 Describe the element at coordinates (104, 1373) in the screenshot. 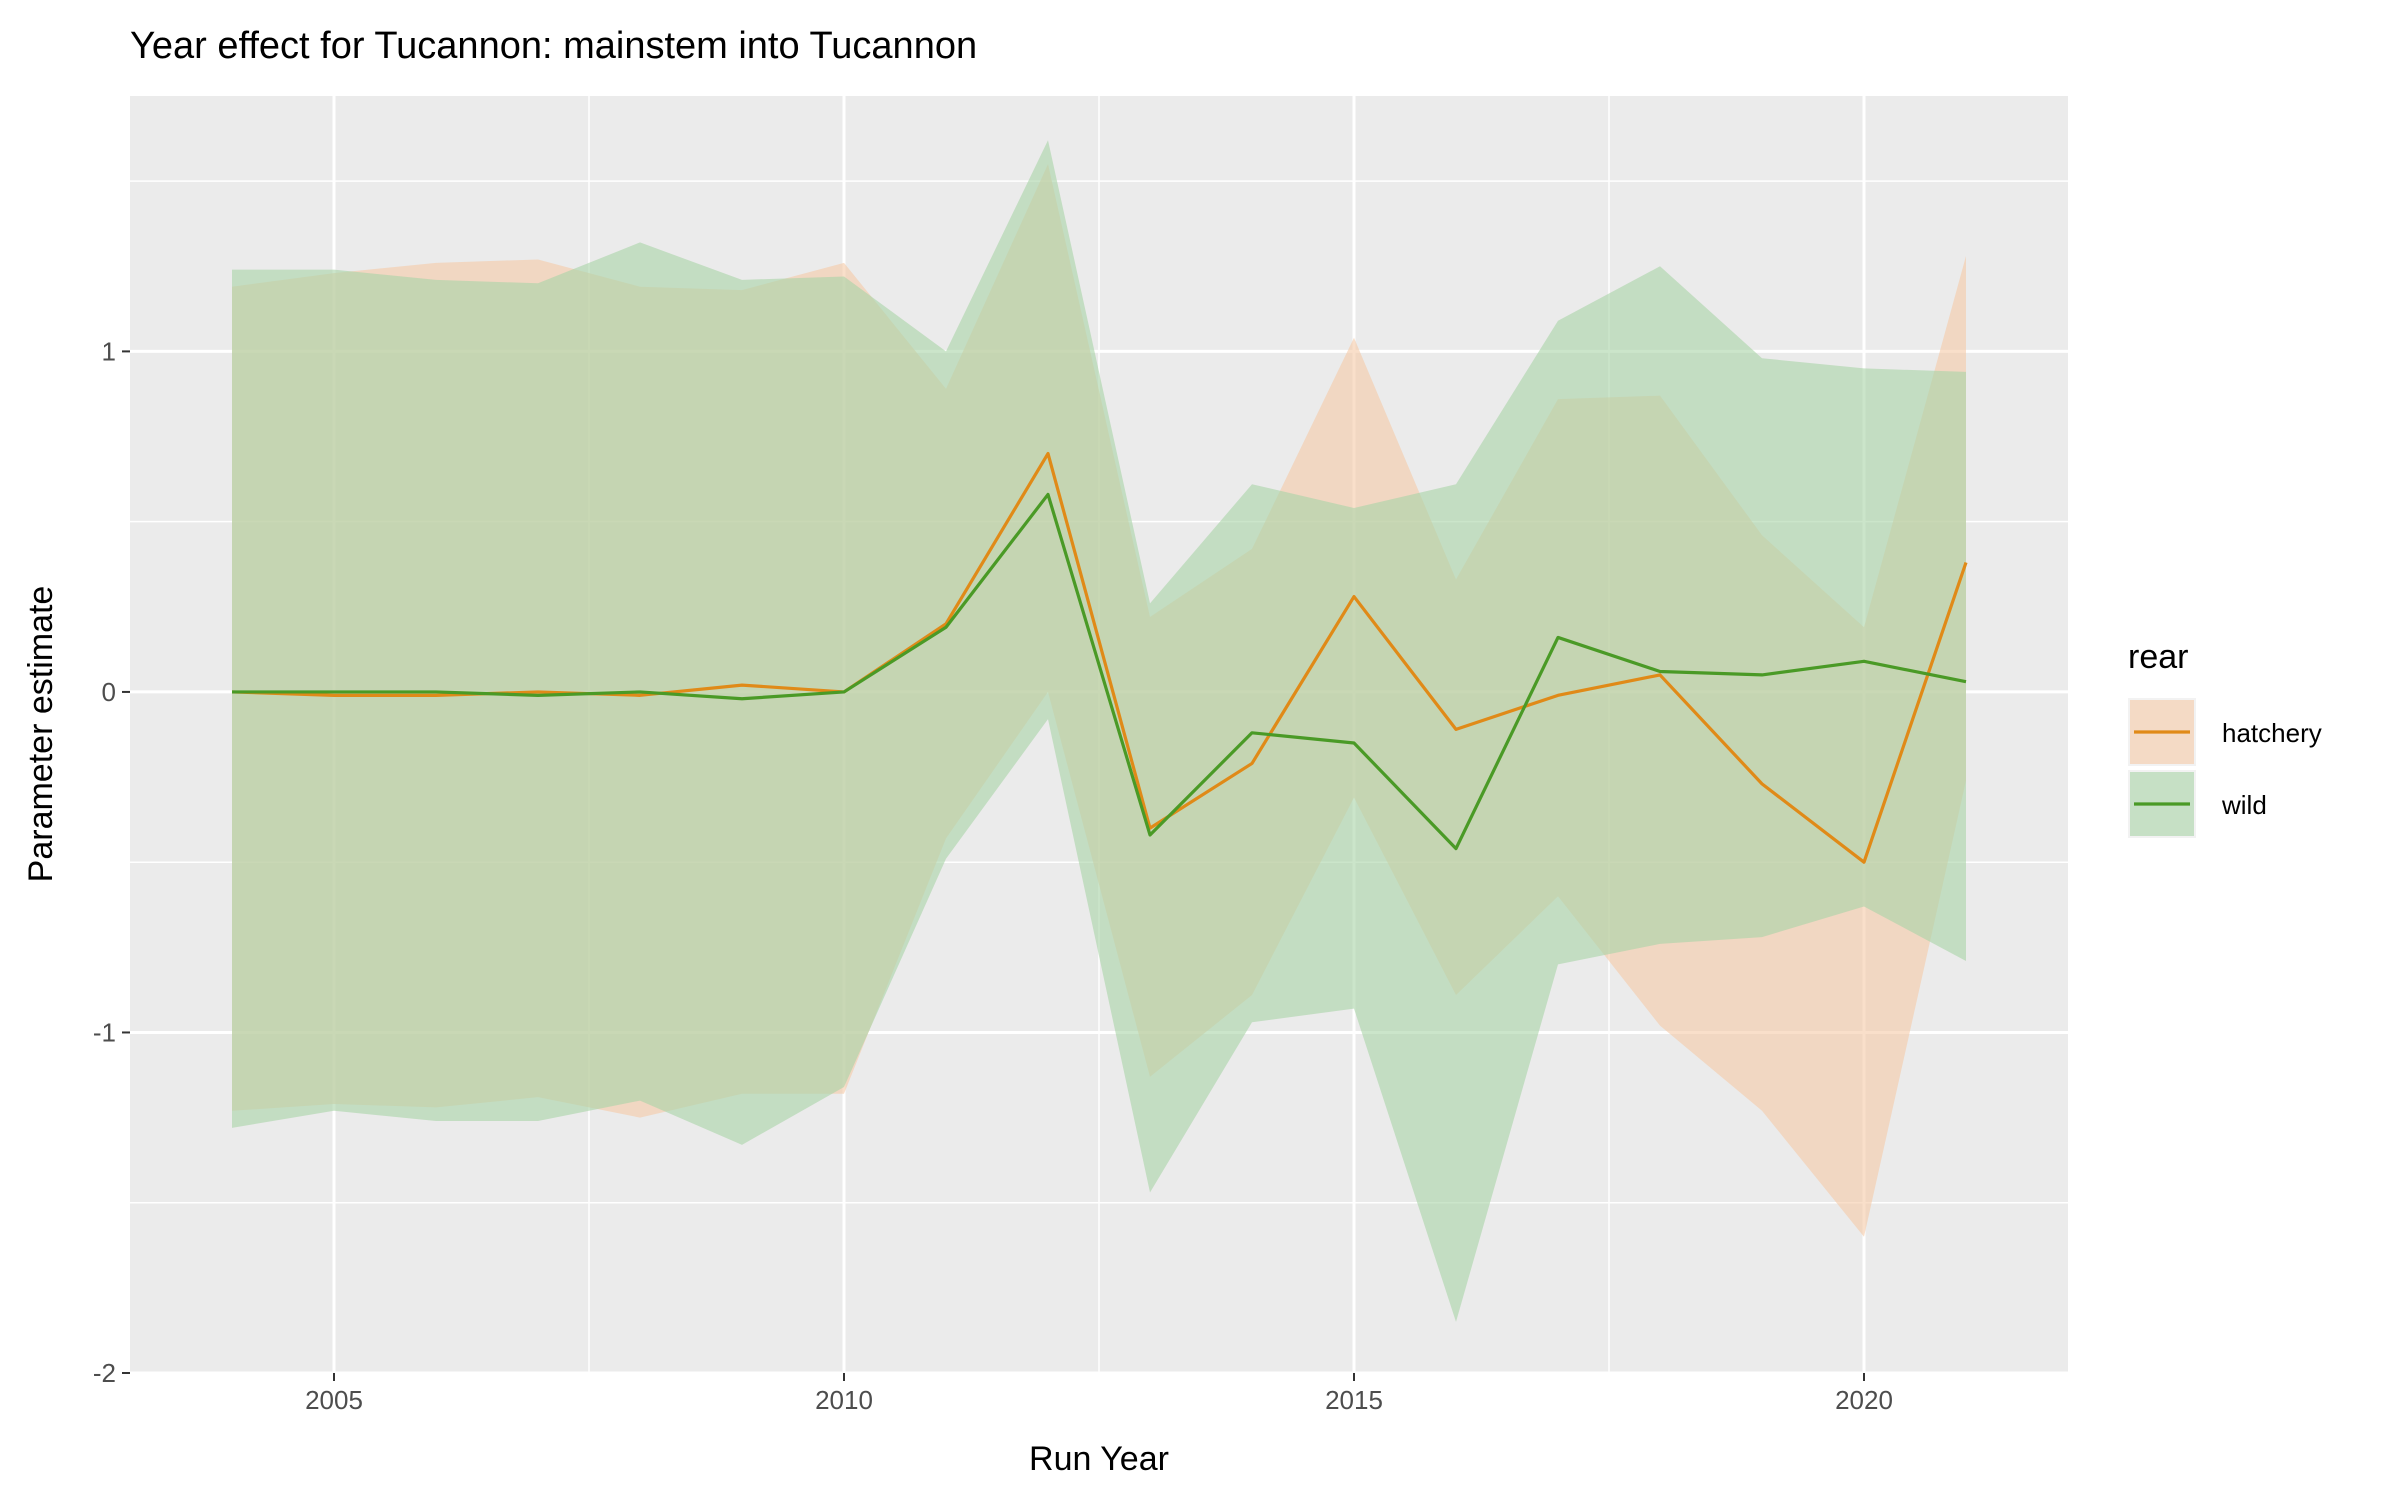

I see `y-tick-label: -2` at that location.